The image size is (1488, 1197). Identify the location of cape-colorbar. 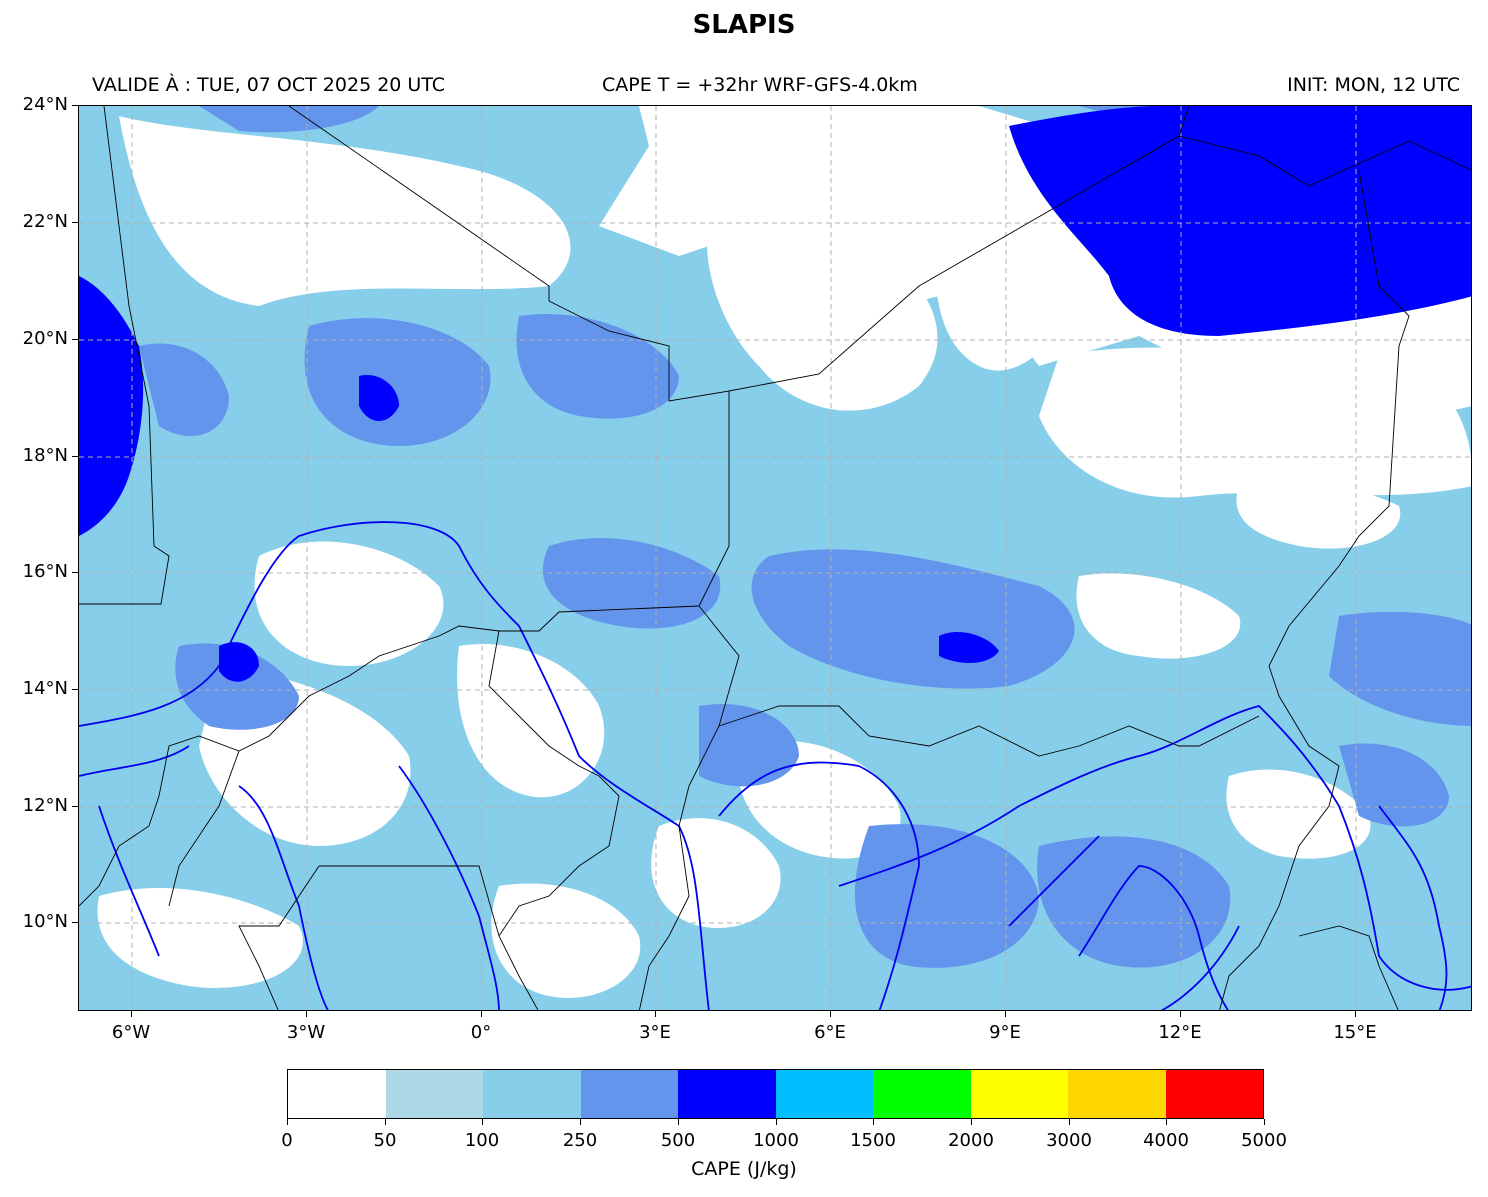
(775, 1094).